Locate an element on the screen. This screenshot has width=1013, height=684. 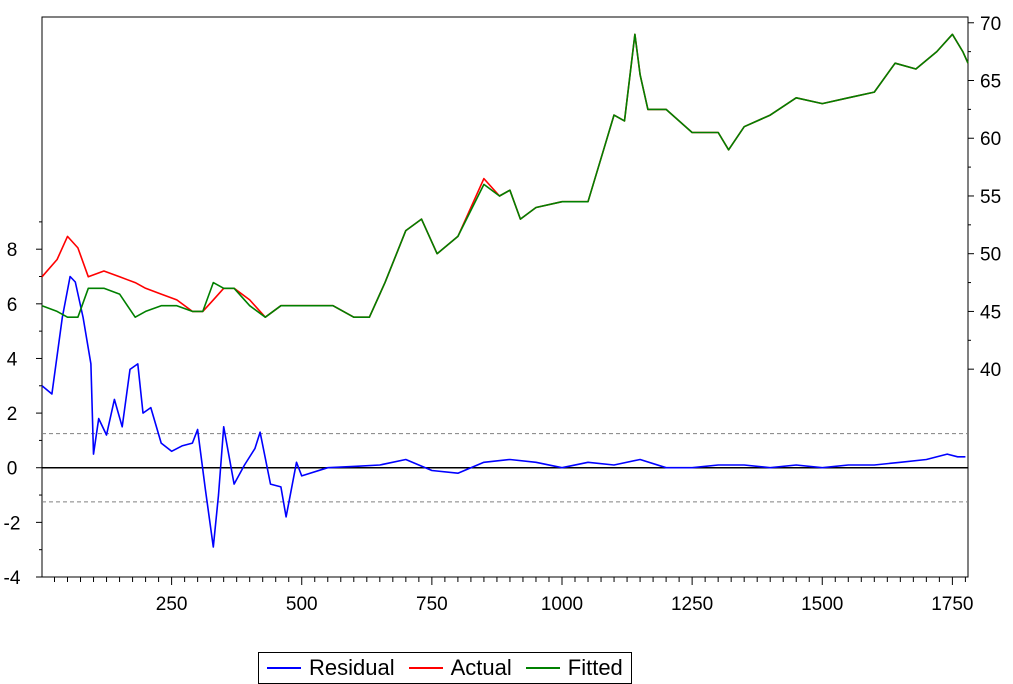
x-tick-label: 1000 is located at coordinates (562, 604).